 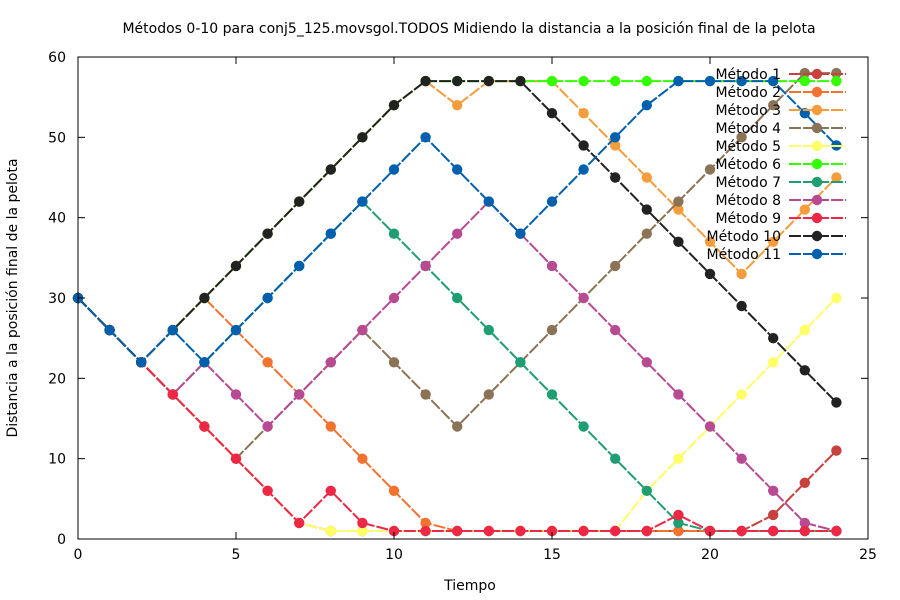 What do you see at coordinates (61, 540) in the screenshot?
I see `y-tick-label: 0` at bounding box center [61, 540].